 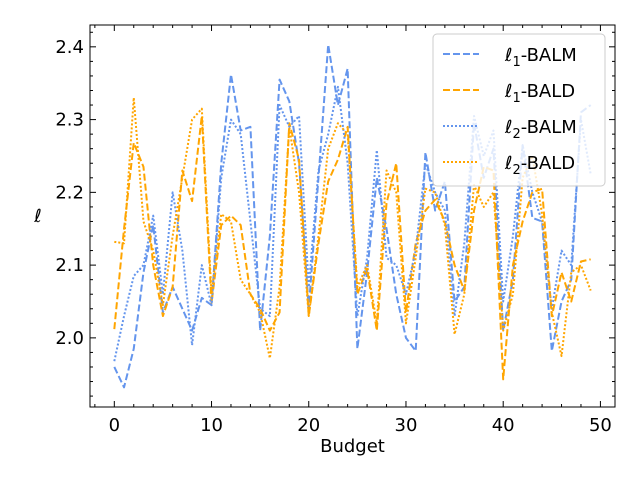 What do you see at coordinates (503, 425) in the screenshot?
I see `x-tick-label: 40` at bounding box center [503, 425].